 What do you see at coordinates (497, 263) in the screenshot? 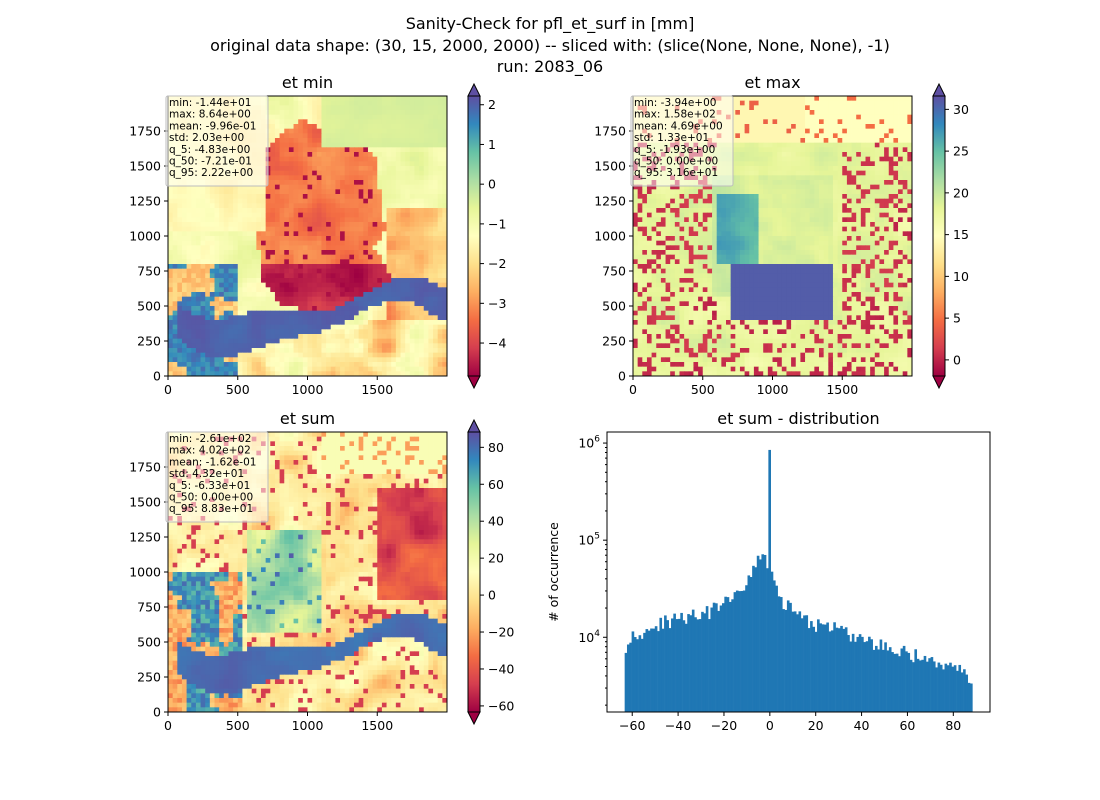
I see `colorbar-tick-label: −2` at bounding box center [497, 263].